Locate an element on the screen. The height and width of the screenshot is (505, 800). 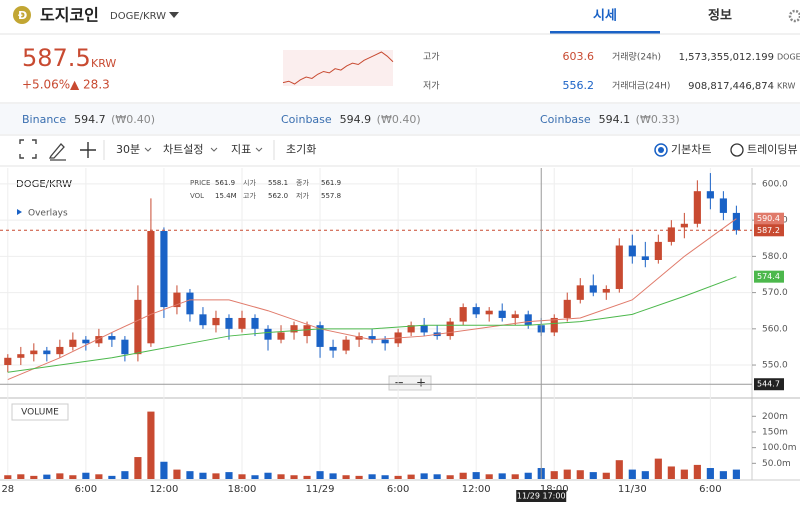
fullscreen-icon is located at coordinates (28, 149).